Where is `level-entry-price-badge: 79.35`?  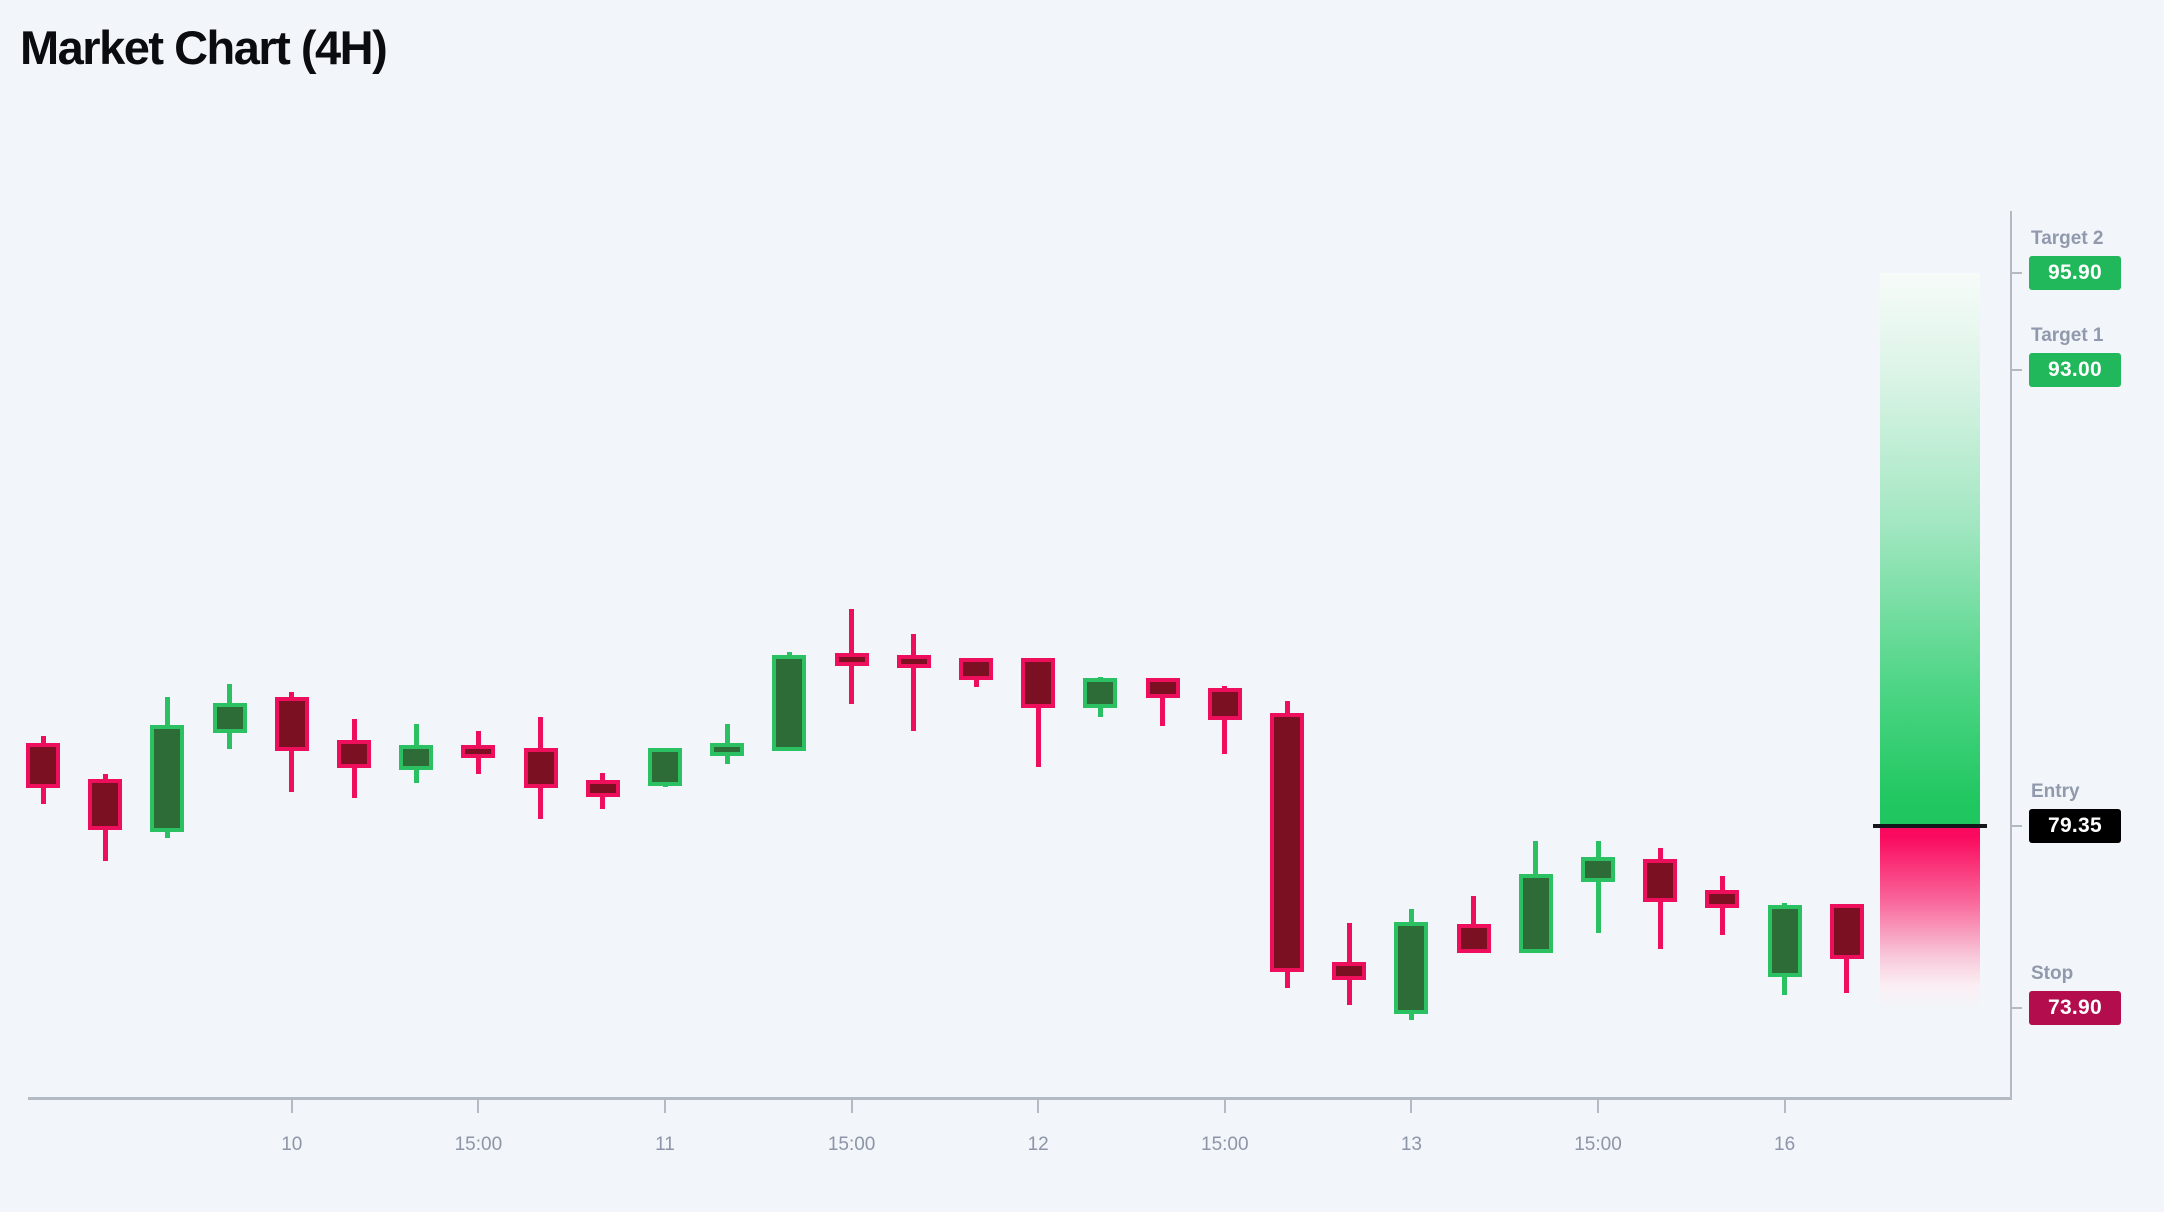
level-entry-price-badge: 79.35 is located at coordinates (2075, 825).